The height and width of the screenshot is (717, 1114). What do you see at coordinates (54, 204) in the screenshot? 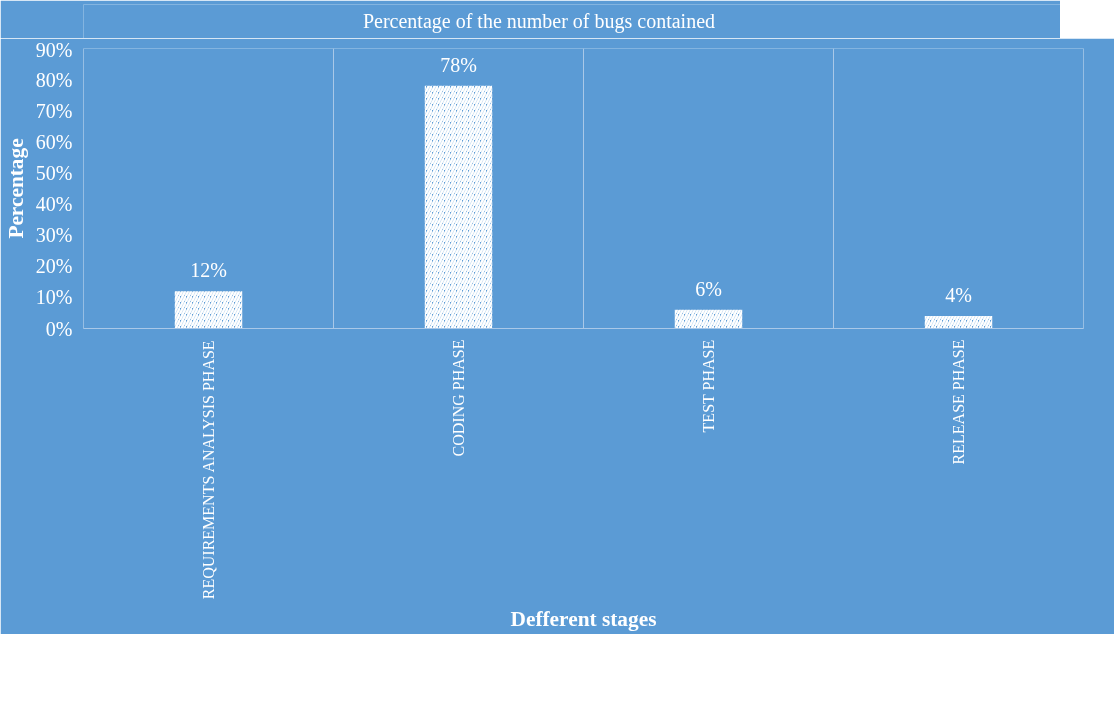
I see `y-tick-label: 40%` at bounding box center [54, 204].